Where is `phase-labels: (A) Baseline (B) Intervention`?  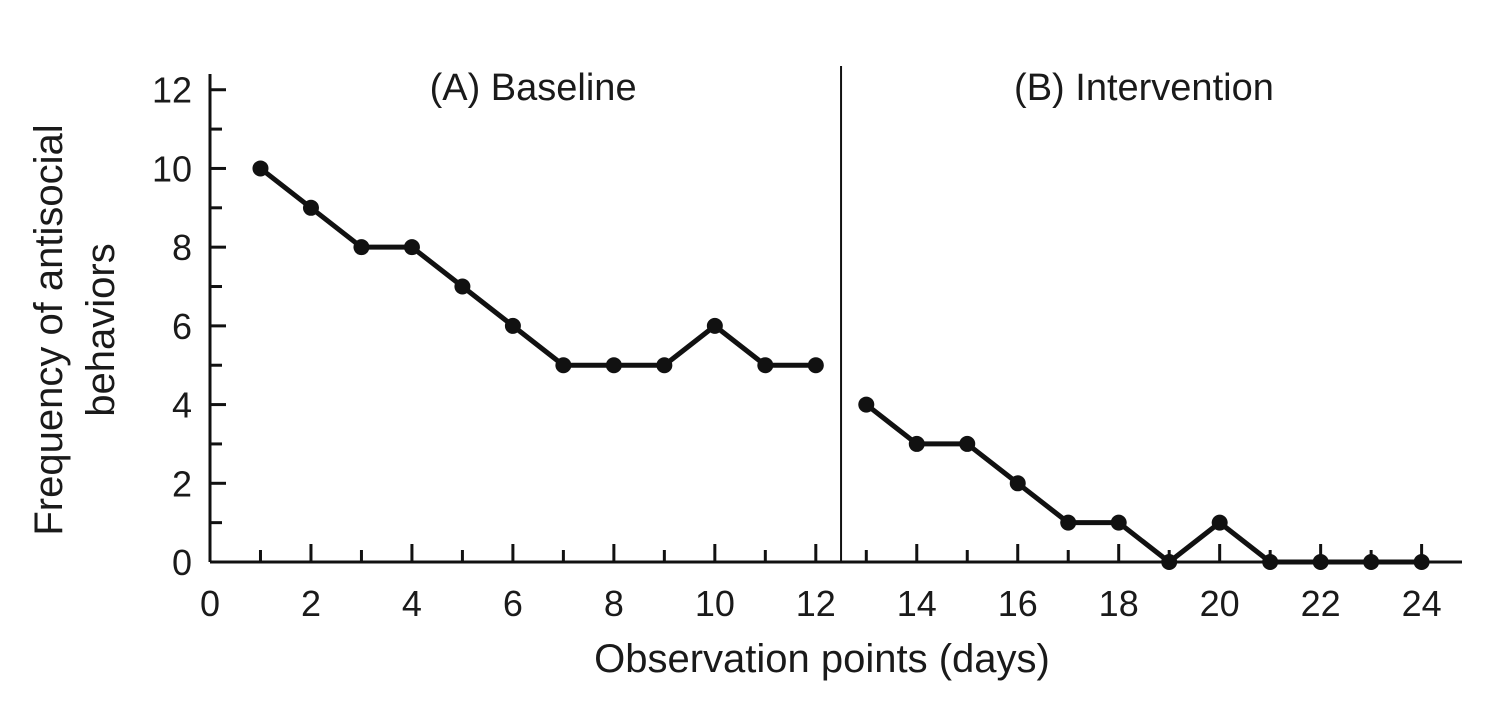
phase-labels: (A) Baseline (B) Intervention is located at coordinates (852, 88).